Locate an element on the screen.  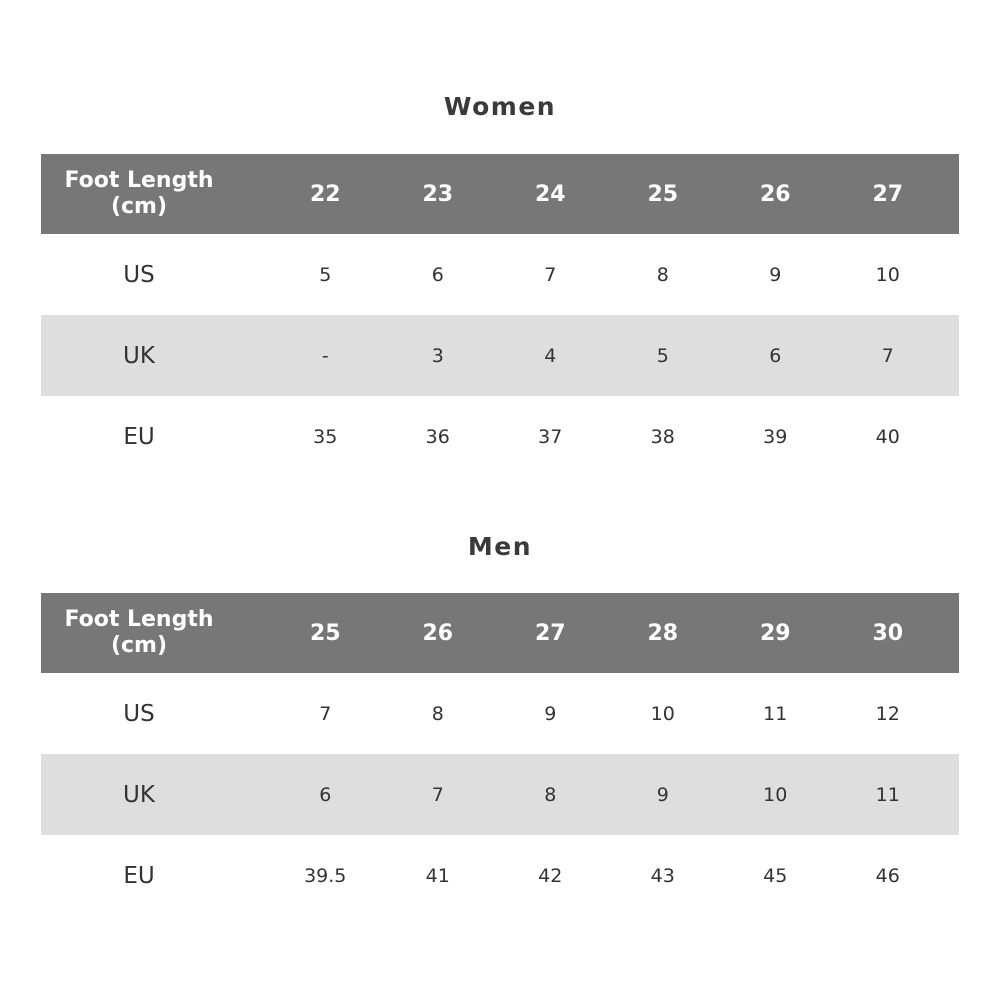
size-cell: 43 is located at coordinates (662, 875).